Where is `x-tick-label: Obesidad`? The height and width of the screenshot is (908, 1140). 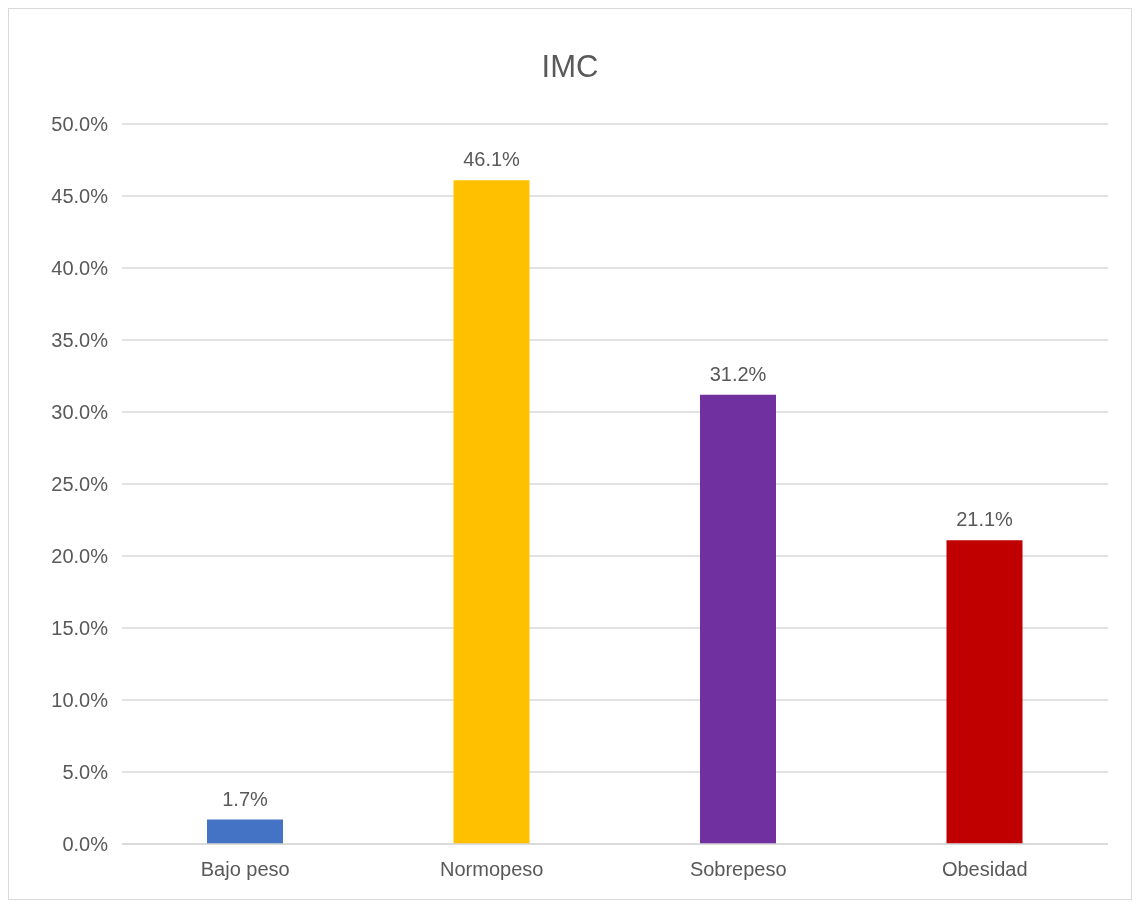
x-tick-label: Obesidad is located at coordinates (984, 869).